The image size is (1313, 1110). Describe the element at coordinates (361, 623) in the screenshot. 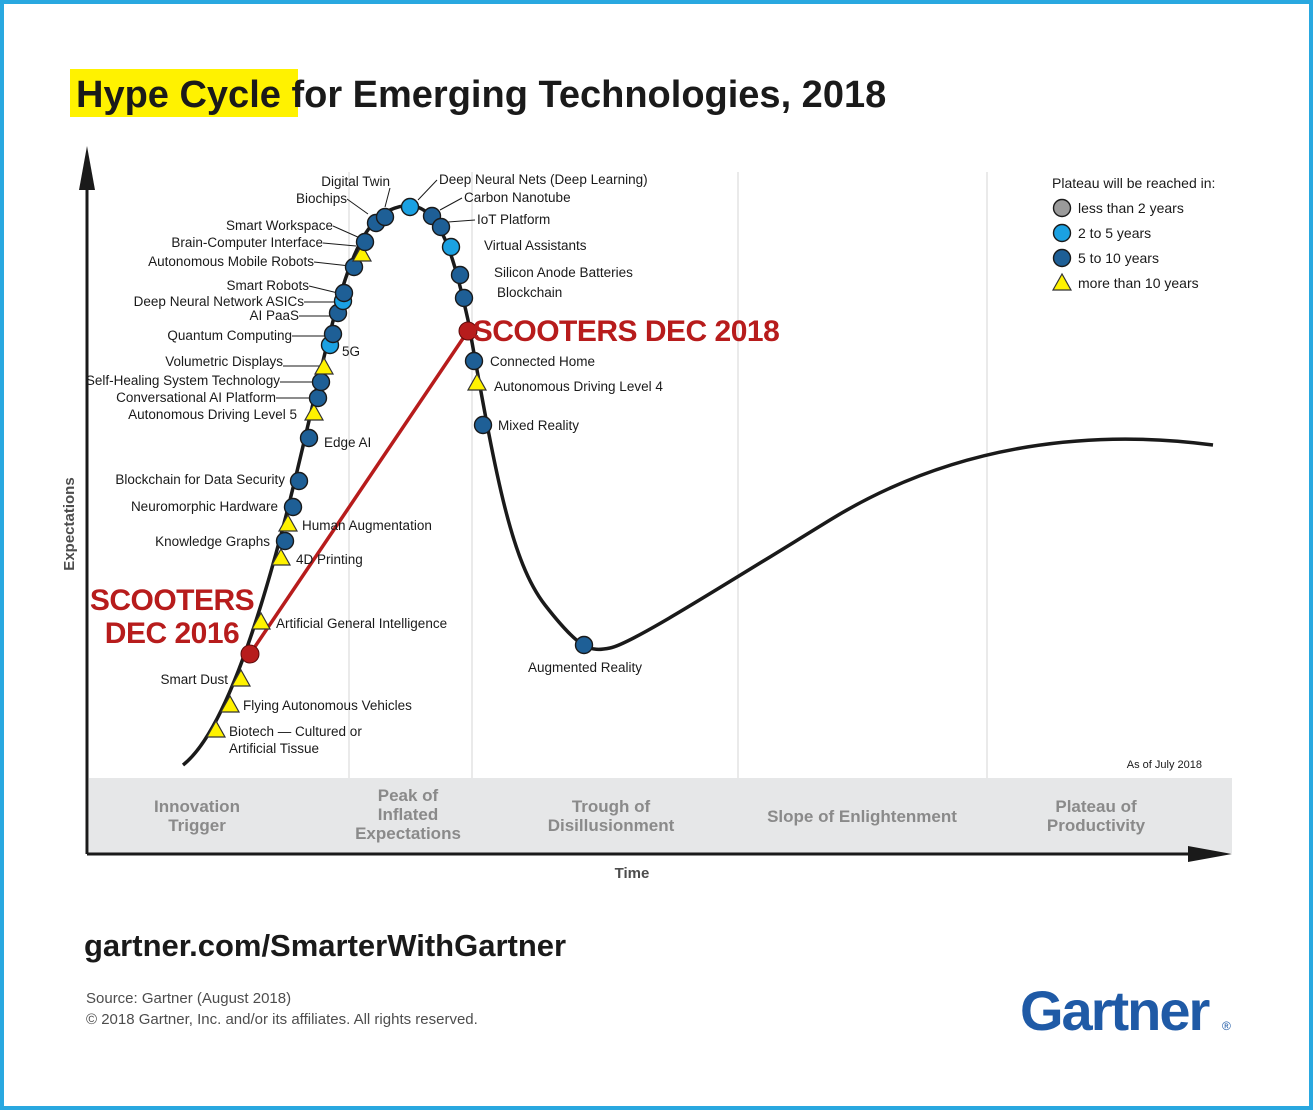

I see `tech-label: Artificial General Intelligence` at that location.